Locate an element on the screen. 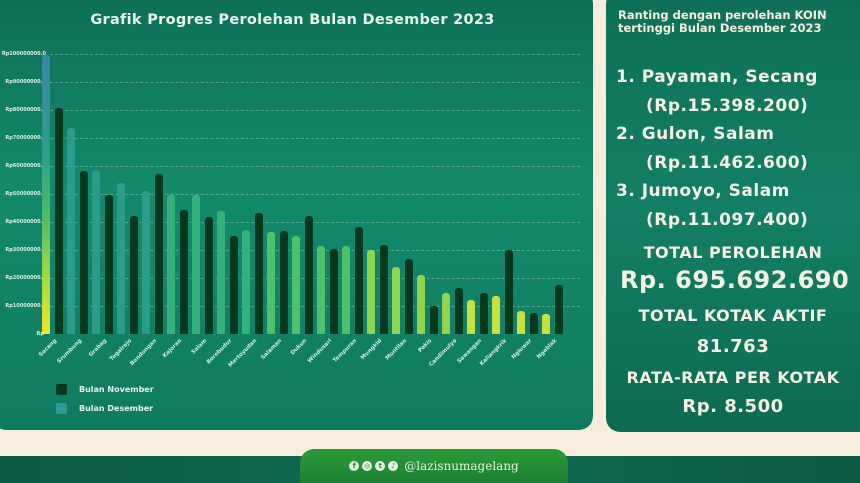  legend-item-desember: Bulan Desember is located at coordinates (105, 408).